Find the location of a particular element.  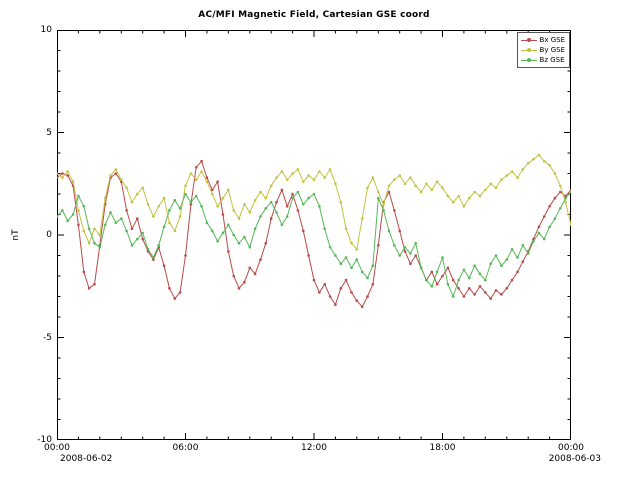

legend-item: Bz GSE is located at coordinates (542, 60).